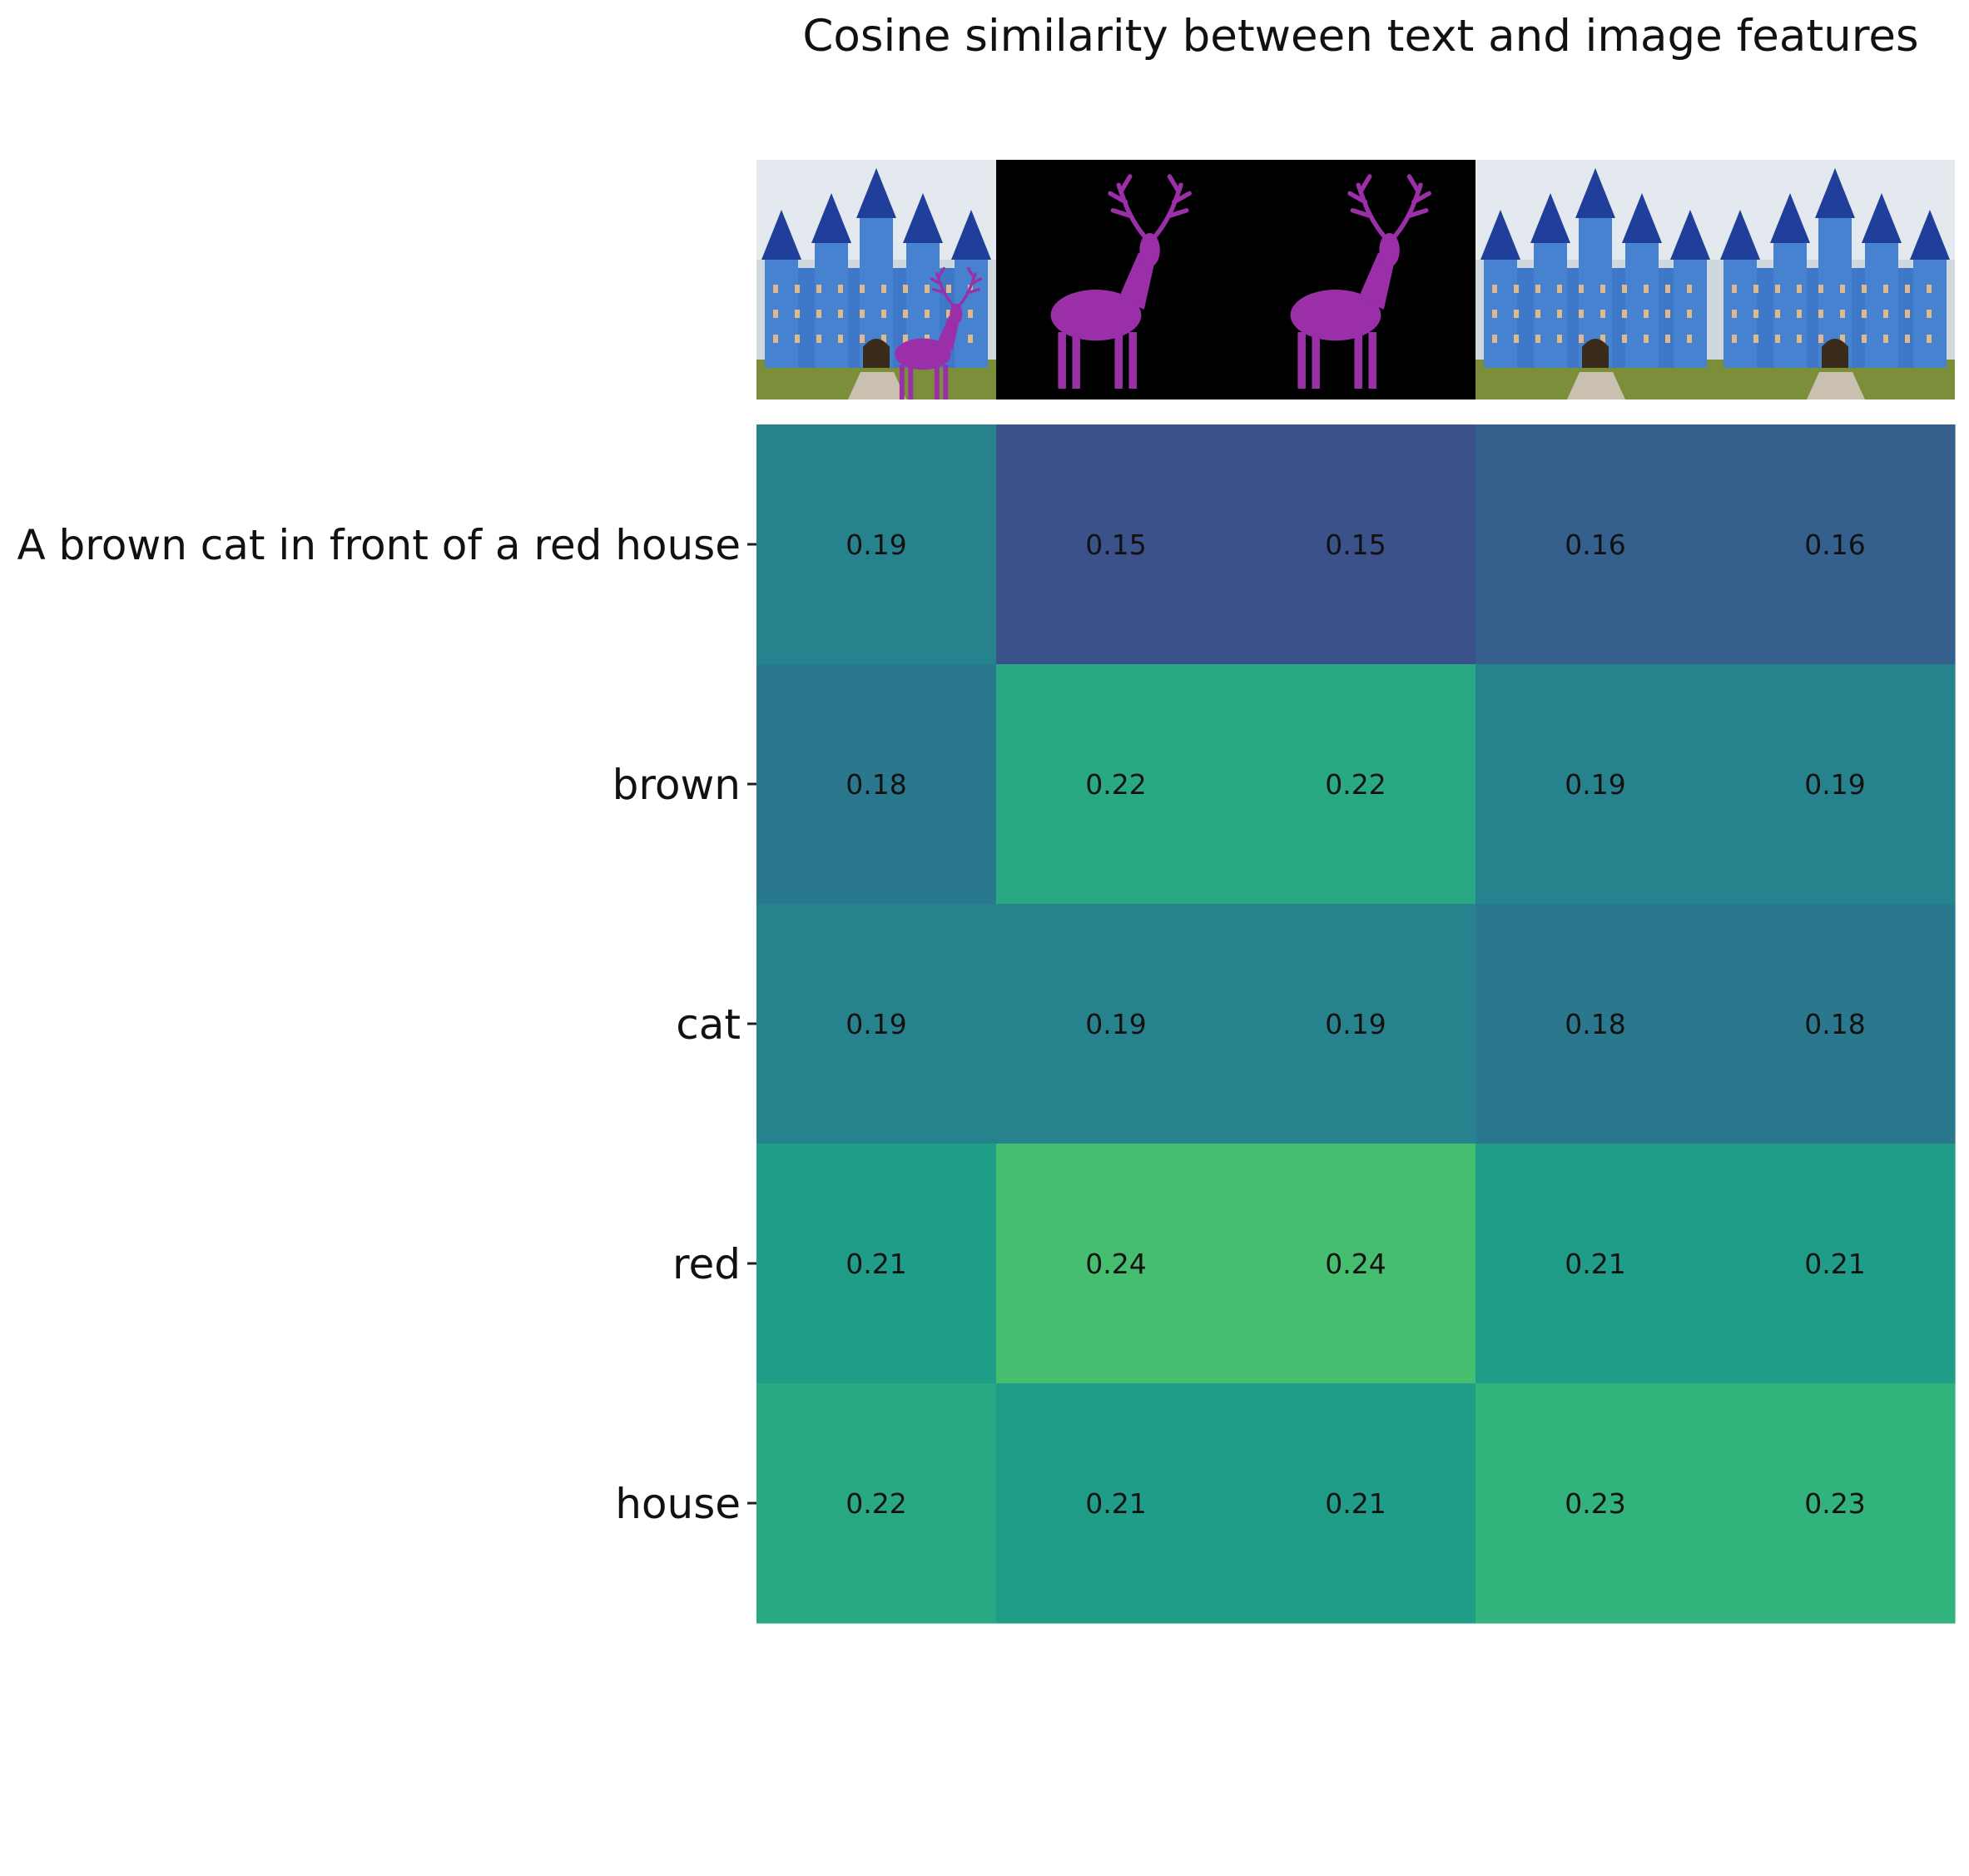 The width and height of the screenshot is (1969, 1876). What do you see at coordinates (379, 545) in the screenshot?
I see `row-label: A brown cat in front of a red house` at bounding box center [379, 545].